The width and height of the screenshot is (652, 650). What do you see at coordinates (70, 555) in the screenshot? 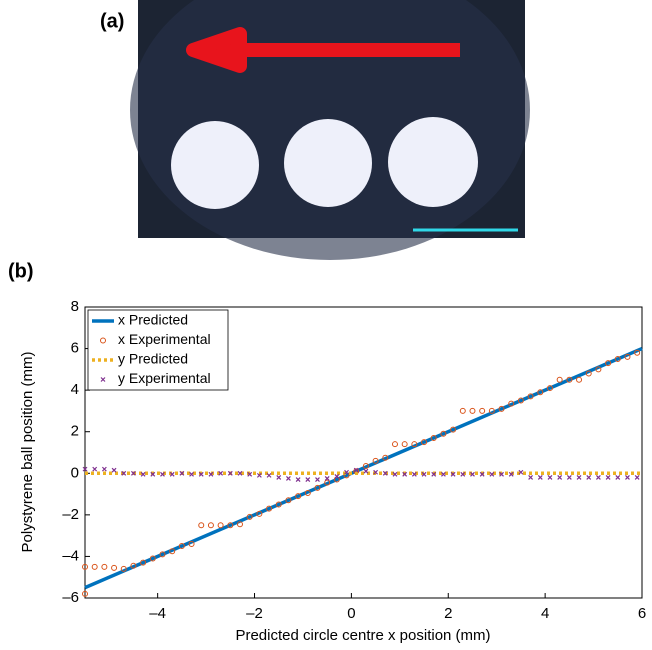
I see `y-tick-label: –4` at bounding box center [70, 555].